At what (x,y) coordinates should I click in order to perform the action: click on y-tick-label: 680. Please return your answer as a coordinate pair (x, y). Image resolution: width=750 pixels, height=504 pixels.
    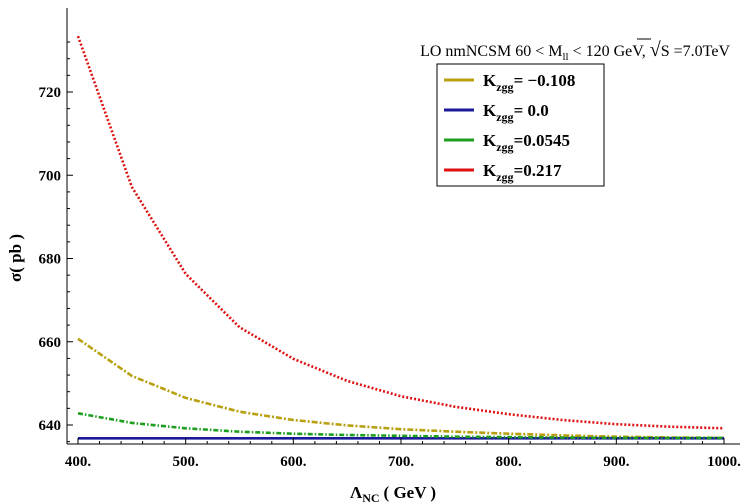
    Looking at the image, I should click on (50, 260).